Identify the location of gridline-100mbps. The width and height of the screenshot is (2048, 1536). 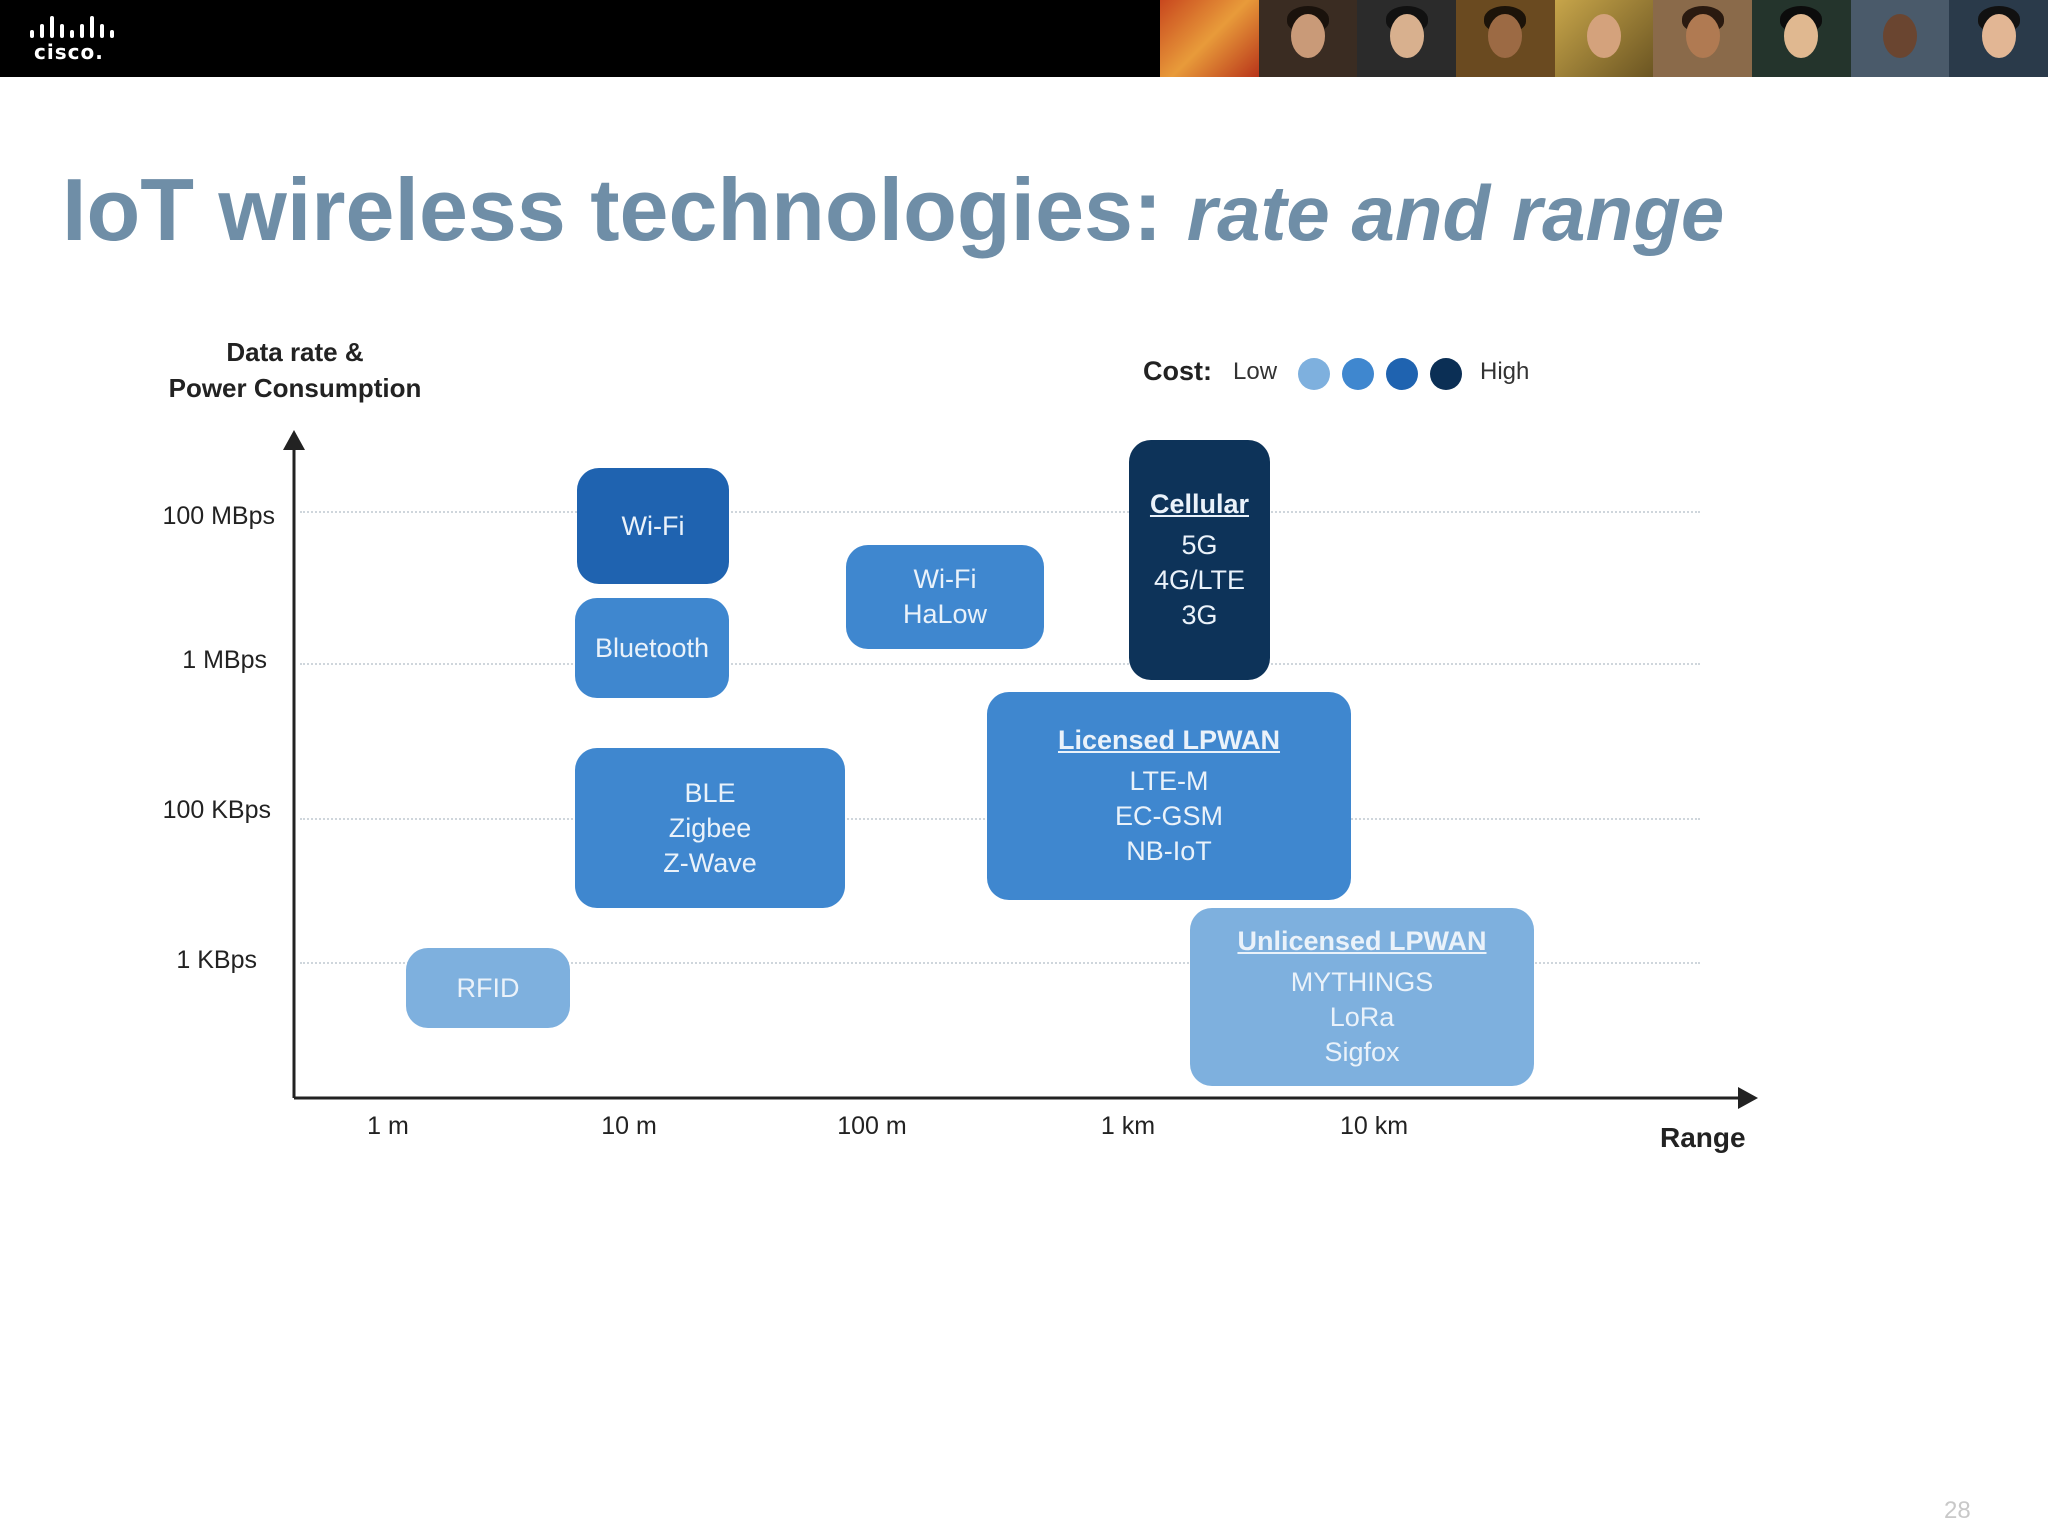
(1000, 512).